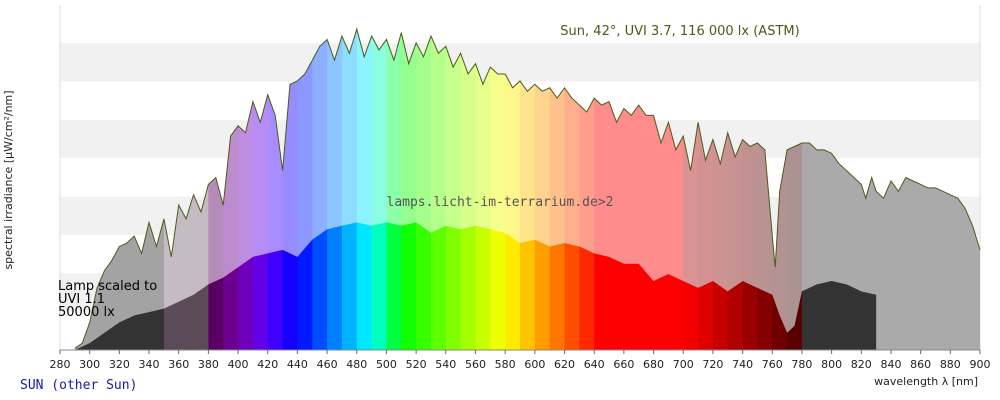 The width and height of the screenshot is (1000, 400). Describe the element at coordinates (980, 364) in the screenshot. I see `x-tick-label: 900` at that location.